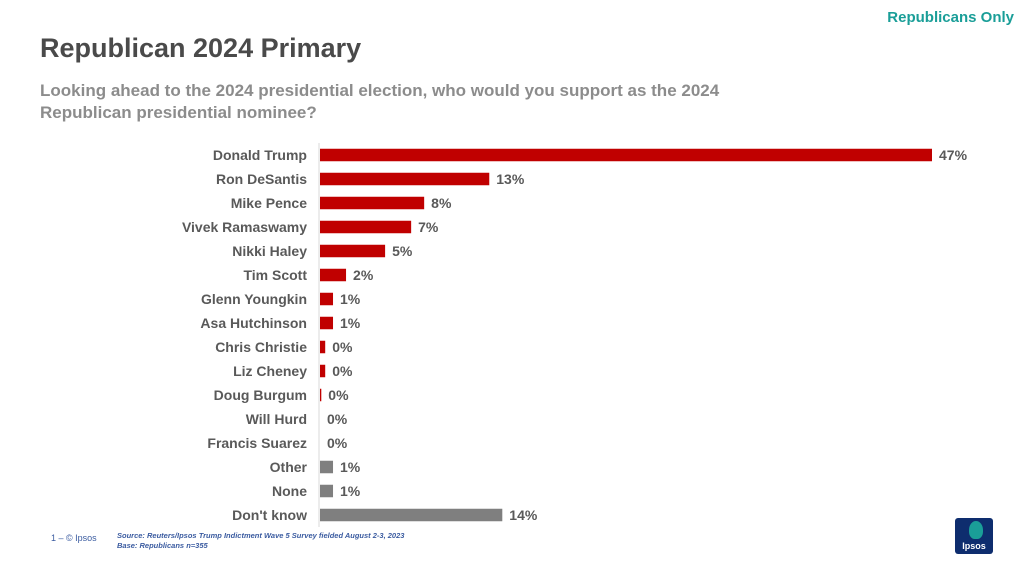 The image size is (1024, 576). What do you see at coordinates (260, 395) in the screenshot?
I see `category-label: Doug Burgum` at bounding box center [260, 395].